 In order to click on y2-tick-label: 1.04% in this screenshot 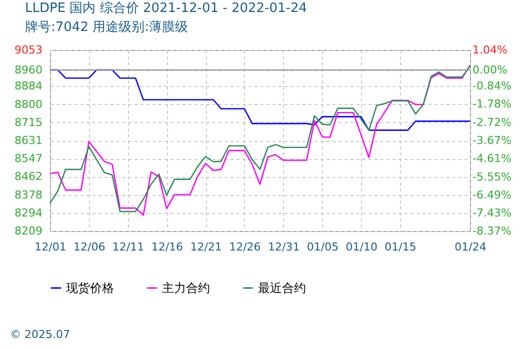, I will do `click(490, 50)`.